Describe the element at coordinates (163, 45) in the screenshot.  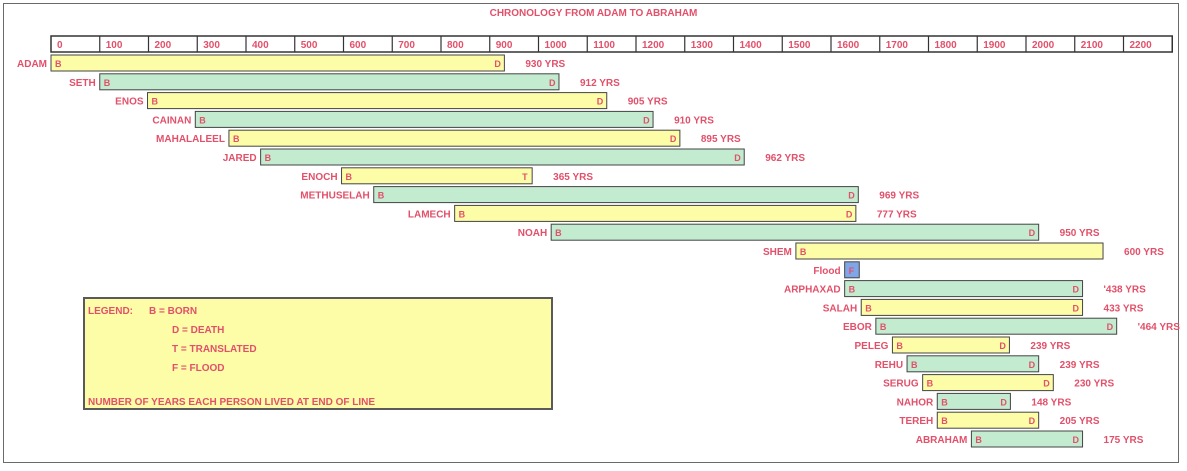
I see `axis-tick-label: 200` at that location.